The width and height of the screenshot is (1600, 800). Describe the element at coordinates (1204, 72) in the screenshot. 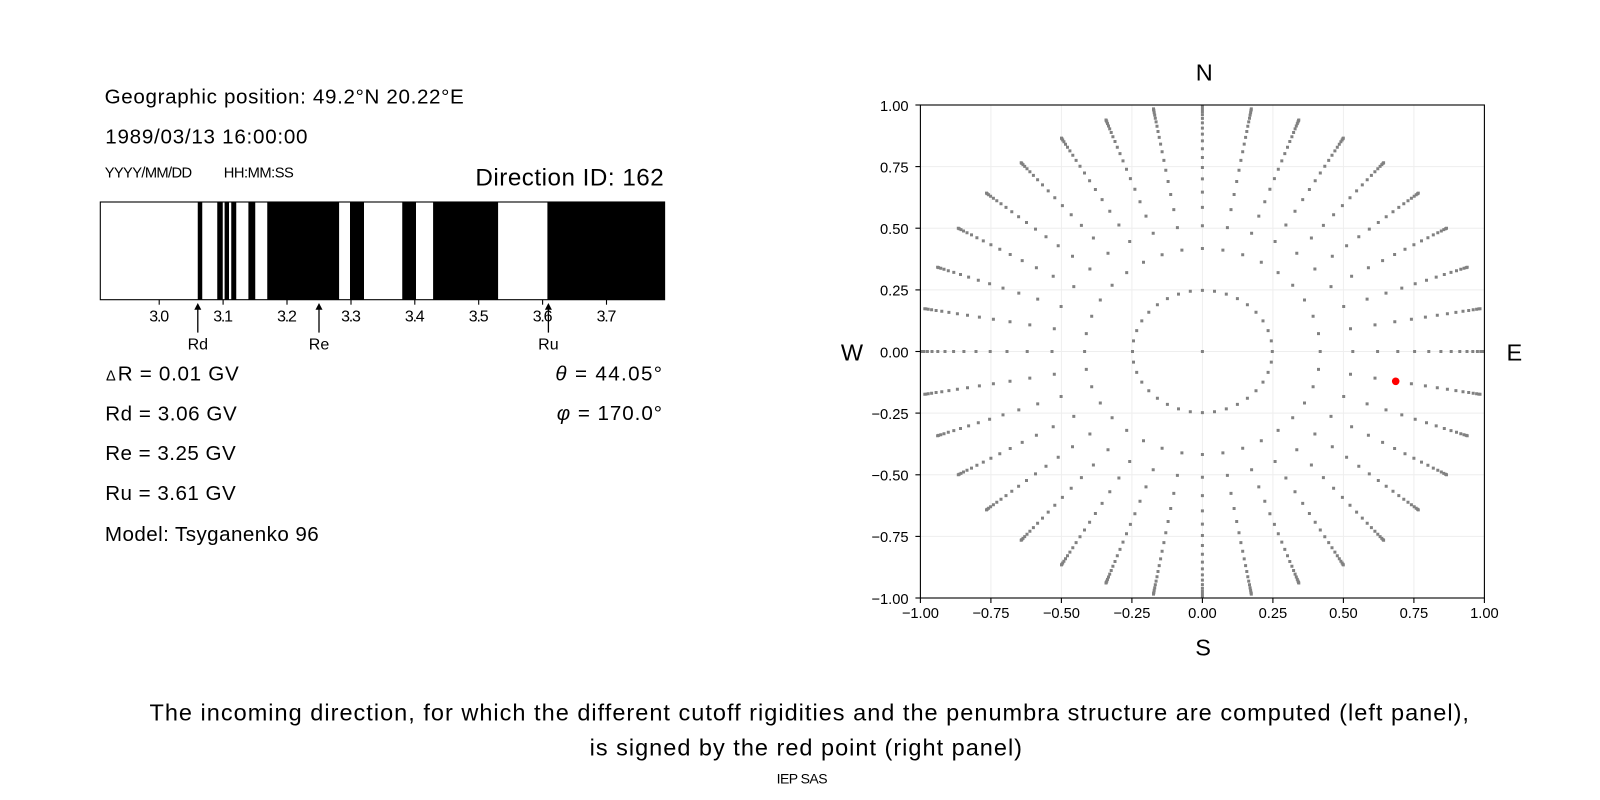

I see `svg-text: N` at that location.